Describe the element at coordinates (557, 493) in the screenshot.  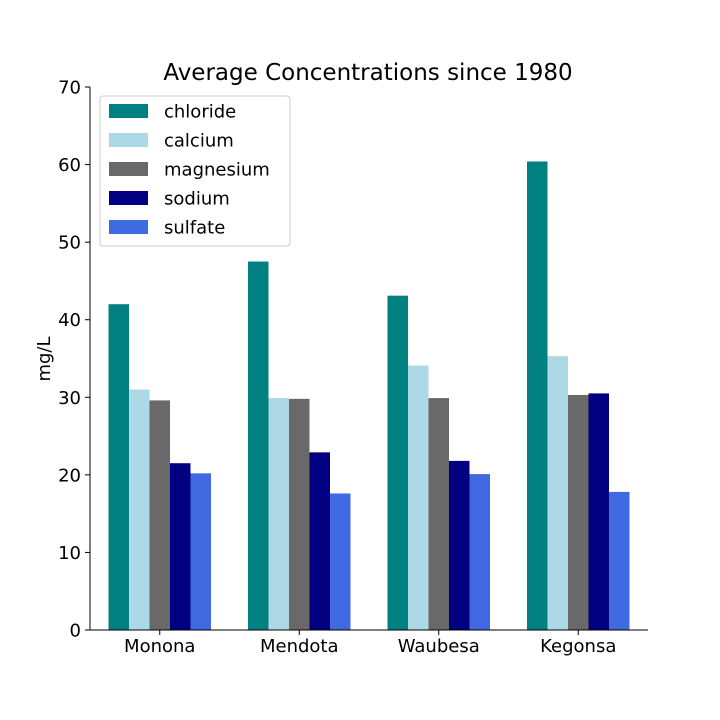
I see `bar-calcium-kegonsa` at that location.